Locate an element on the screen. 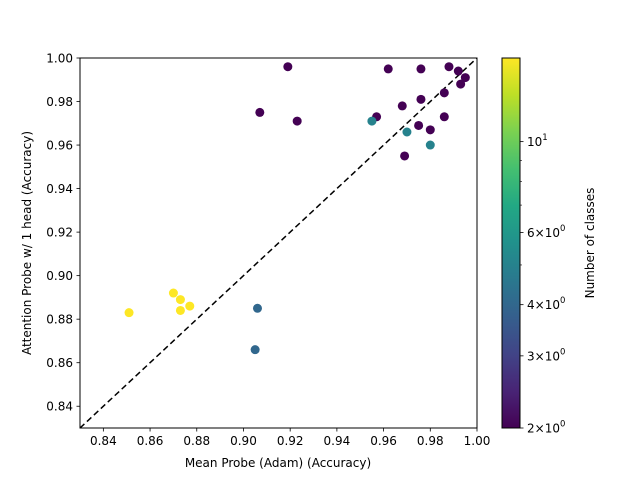  colorbar-tick-label: 2×100 is located at coordinates (546, 428).